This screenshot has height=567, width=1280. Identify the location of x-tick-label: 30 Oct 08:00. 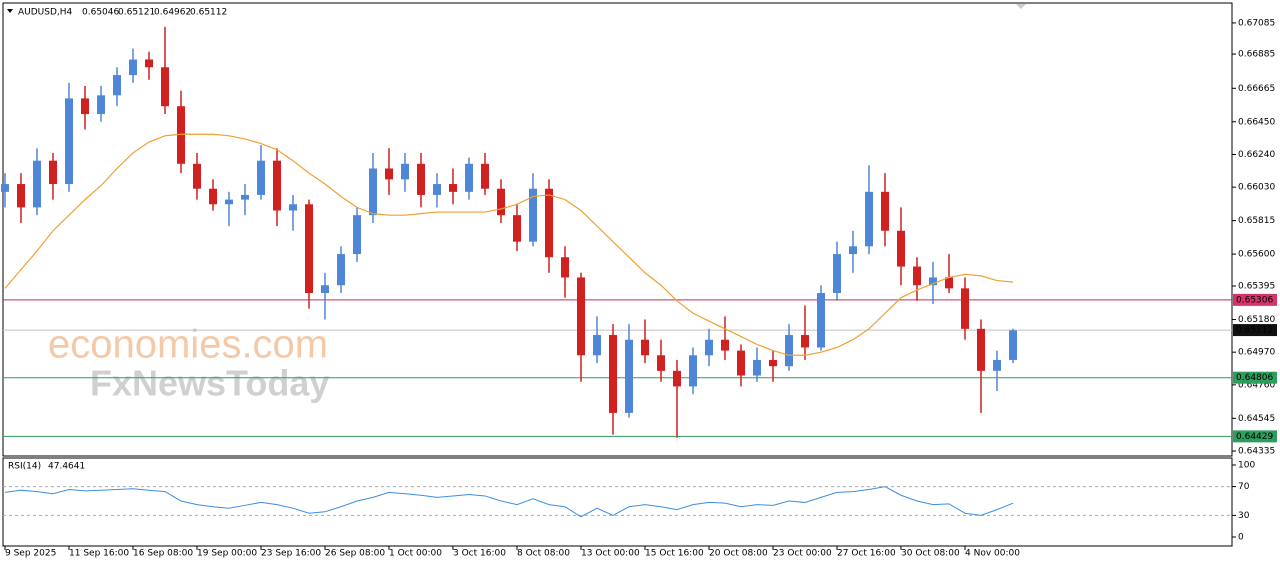
(930, 554).